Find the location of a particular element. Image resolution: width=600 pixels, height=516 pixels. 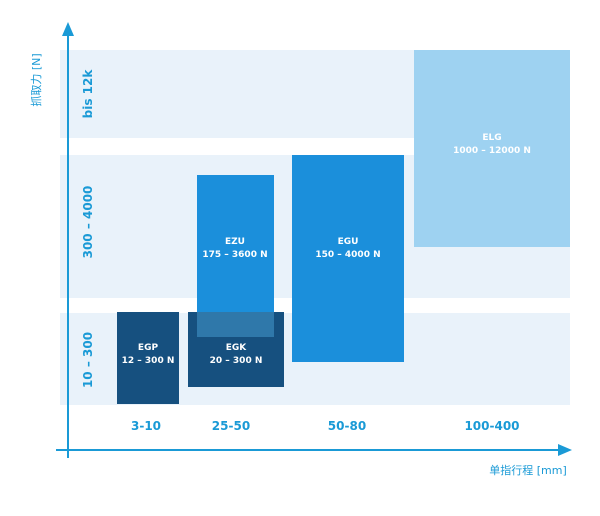

product-name-egk: EGK is located at coordinates (237, 348).